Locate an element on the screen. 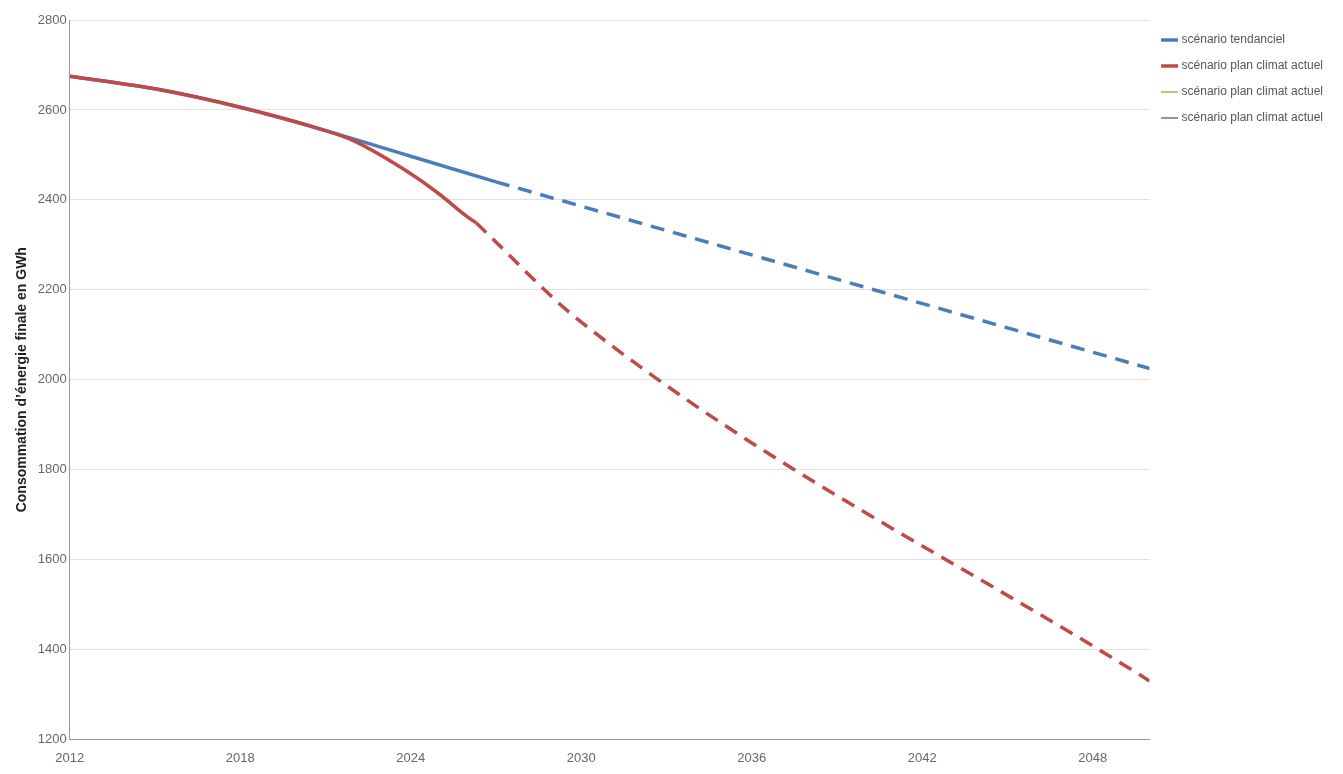  legend-label: scénario tendanciel is located at coordinates (1233, 39).